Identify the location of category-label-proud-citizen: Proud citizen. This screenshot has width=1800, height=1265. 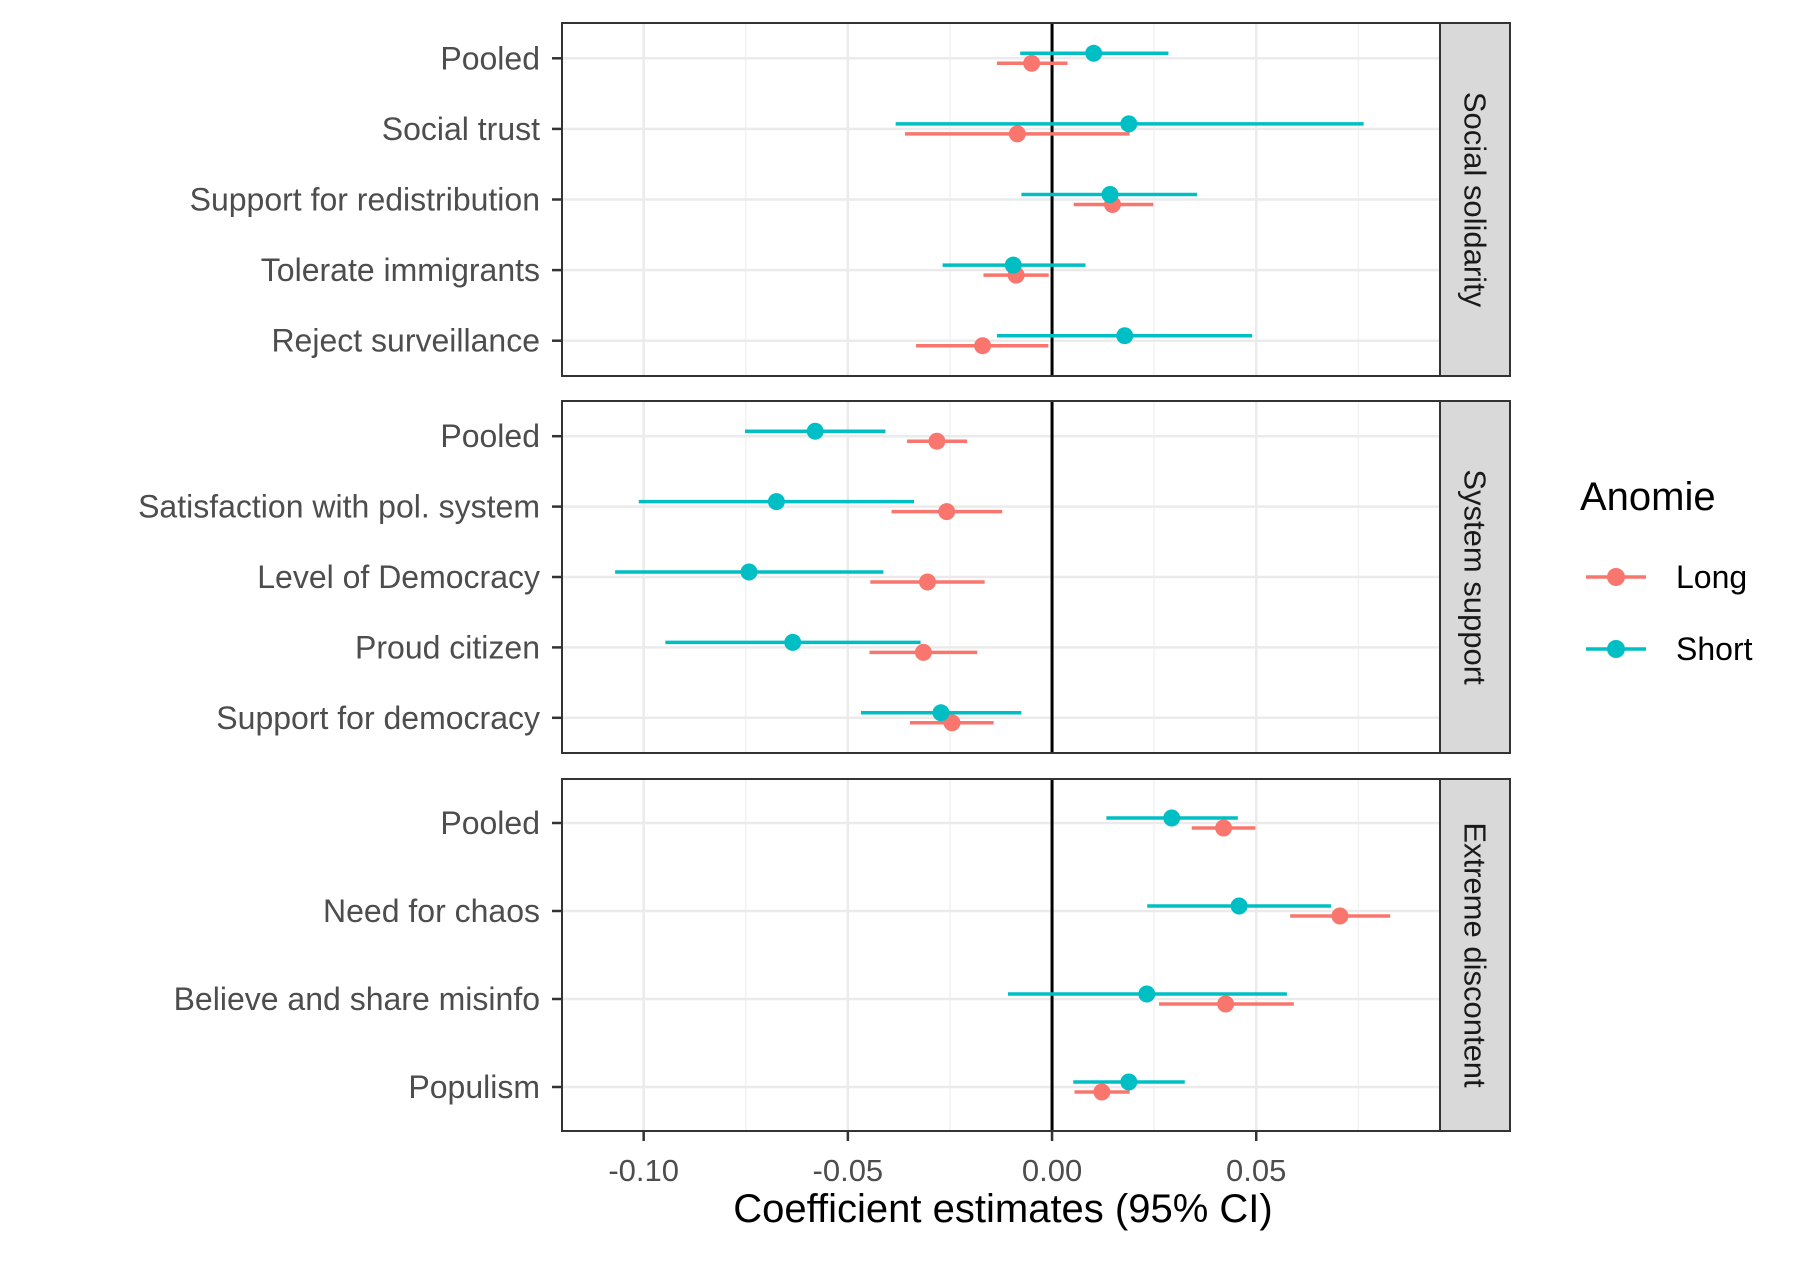
(447, 647).